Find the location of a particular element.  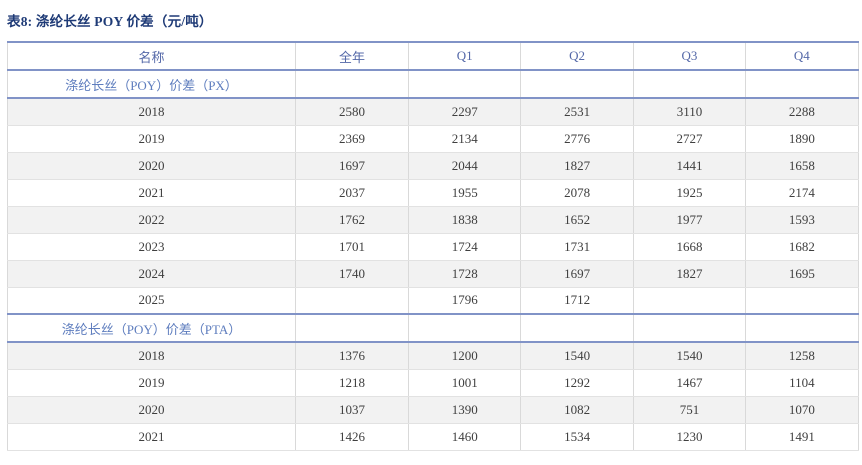

section-label: 涤纶长丝（POY）价差（PTA） is located at coordinates (151, 328).